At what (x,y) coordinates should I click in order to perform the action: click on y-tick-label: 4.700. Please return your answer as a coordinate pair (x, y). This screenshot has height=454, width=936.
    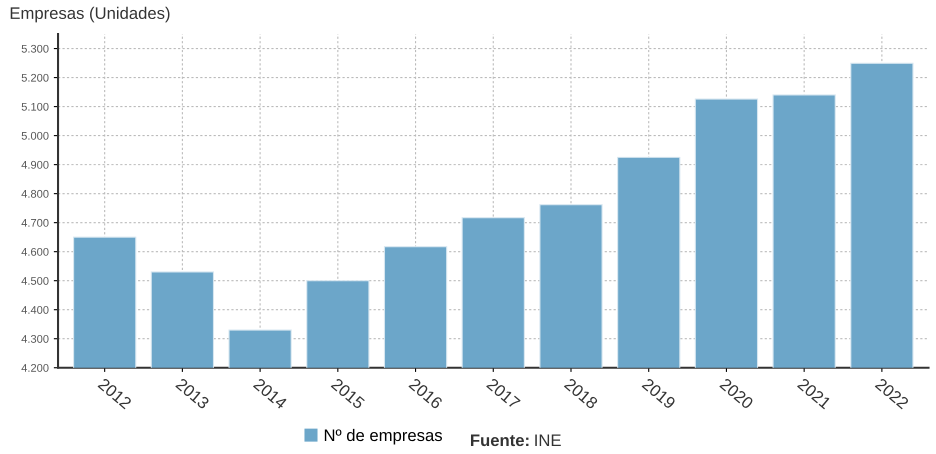
    Looking at the image, I should click on (35, 222).